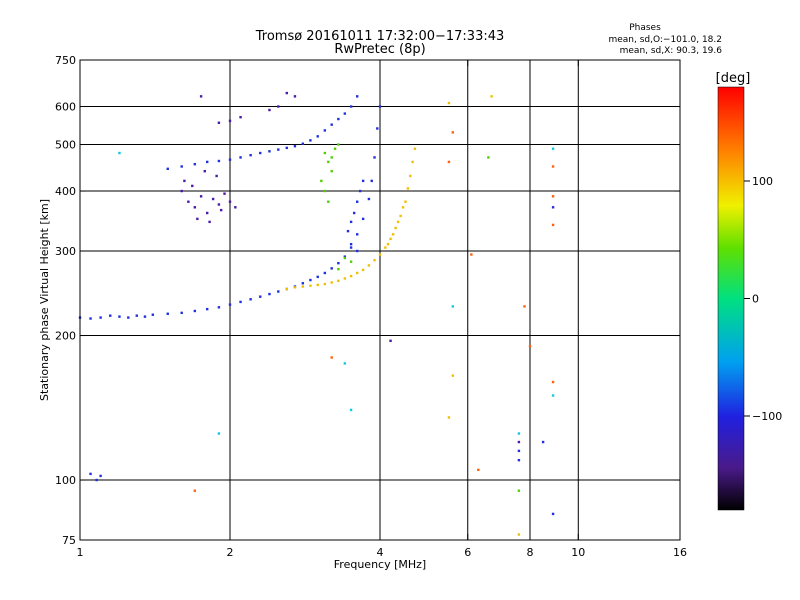 The width and height of the screenshot is (800, 600). Describe the element at coordinates (65, 480) in the screenshot. I see `y-tick-label: 100` at that location.